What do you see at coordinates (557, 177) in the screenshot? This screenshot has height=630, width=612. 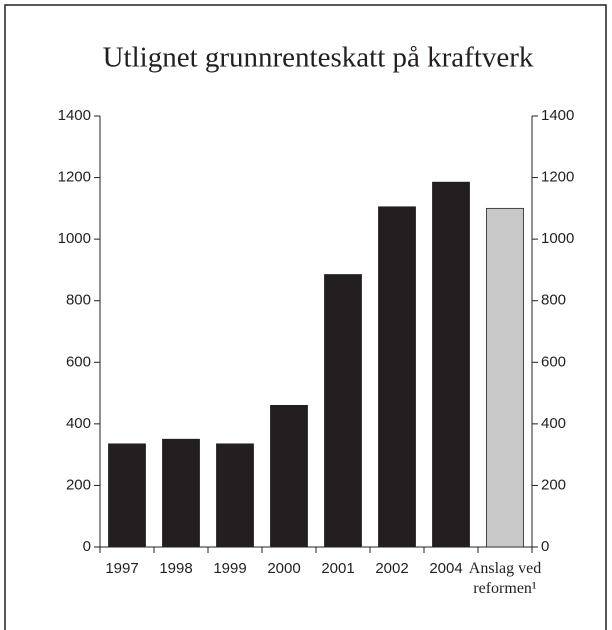 I see `y2-tick-label: 1200` at bounding box center [557, 177].